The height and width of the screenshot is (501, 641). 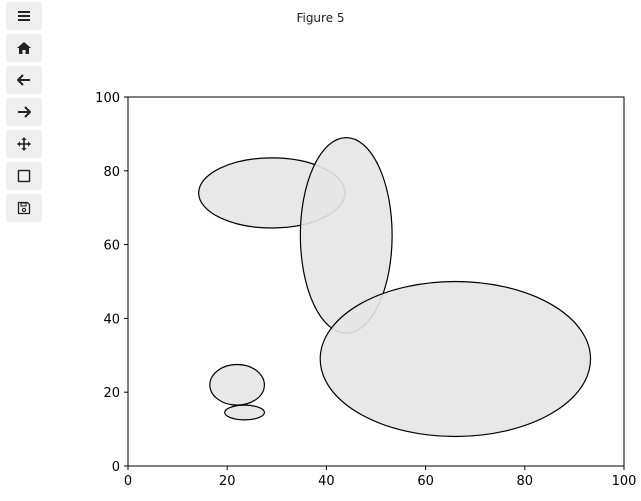 What do you see at coordinates (111, 393) in the screenshot?
I see `y-tick-label: 20` at bounding box center [111, 393].